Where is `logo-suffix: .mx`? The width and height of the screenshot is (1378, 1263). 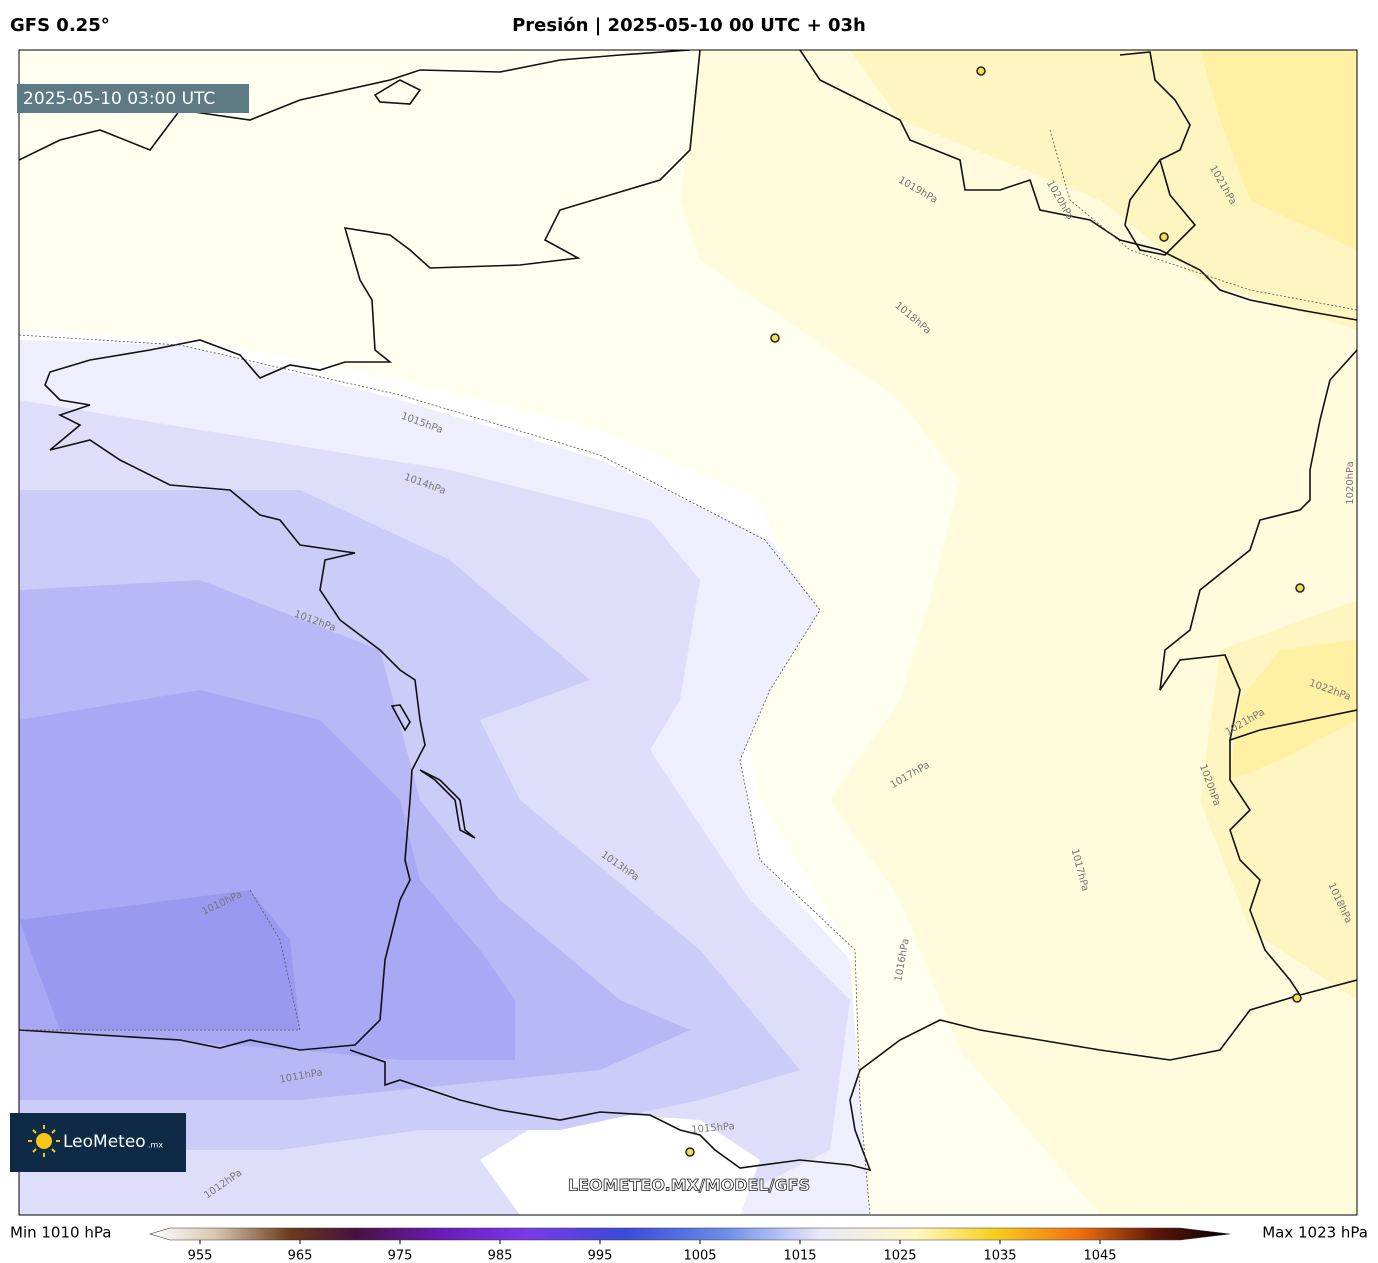
logo-suffix: .mx is located at coordinates (155, 1145).